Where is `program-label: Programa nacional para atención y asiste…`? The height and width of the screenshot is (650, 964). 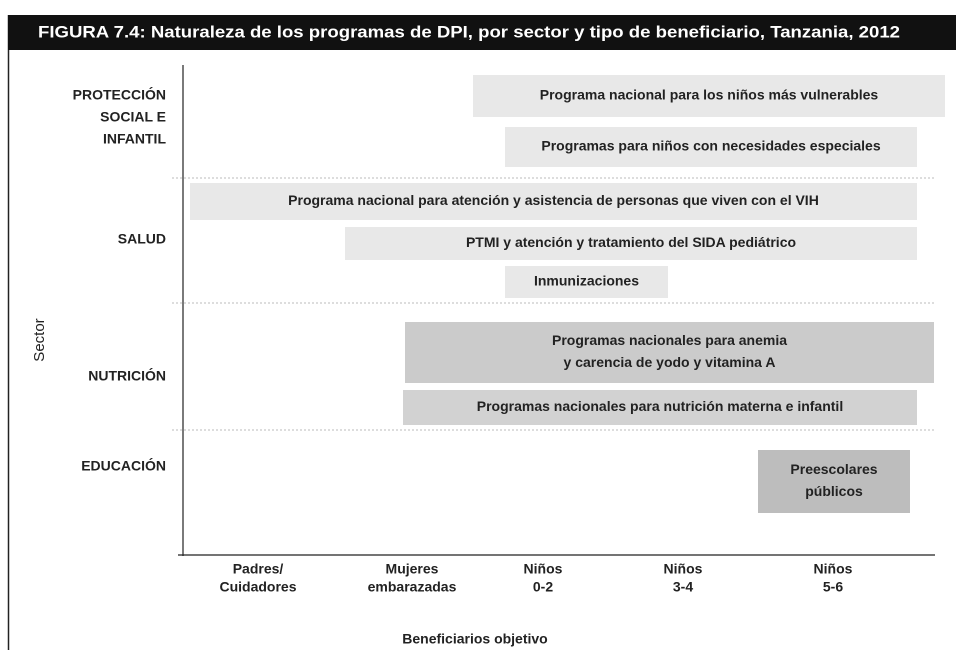 program-label: Programa nacional para atención y asiste… is located at coordinates (553, 200).